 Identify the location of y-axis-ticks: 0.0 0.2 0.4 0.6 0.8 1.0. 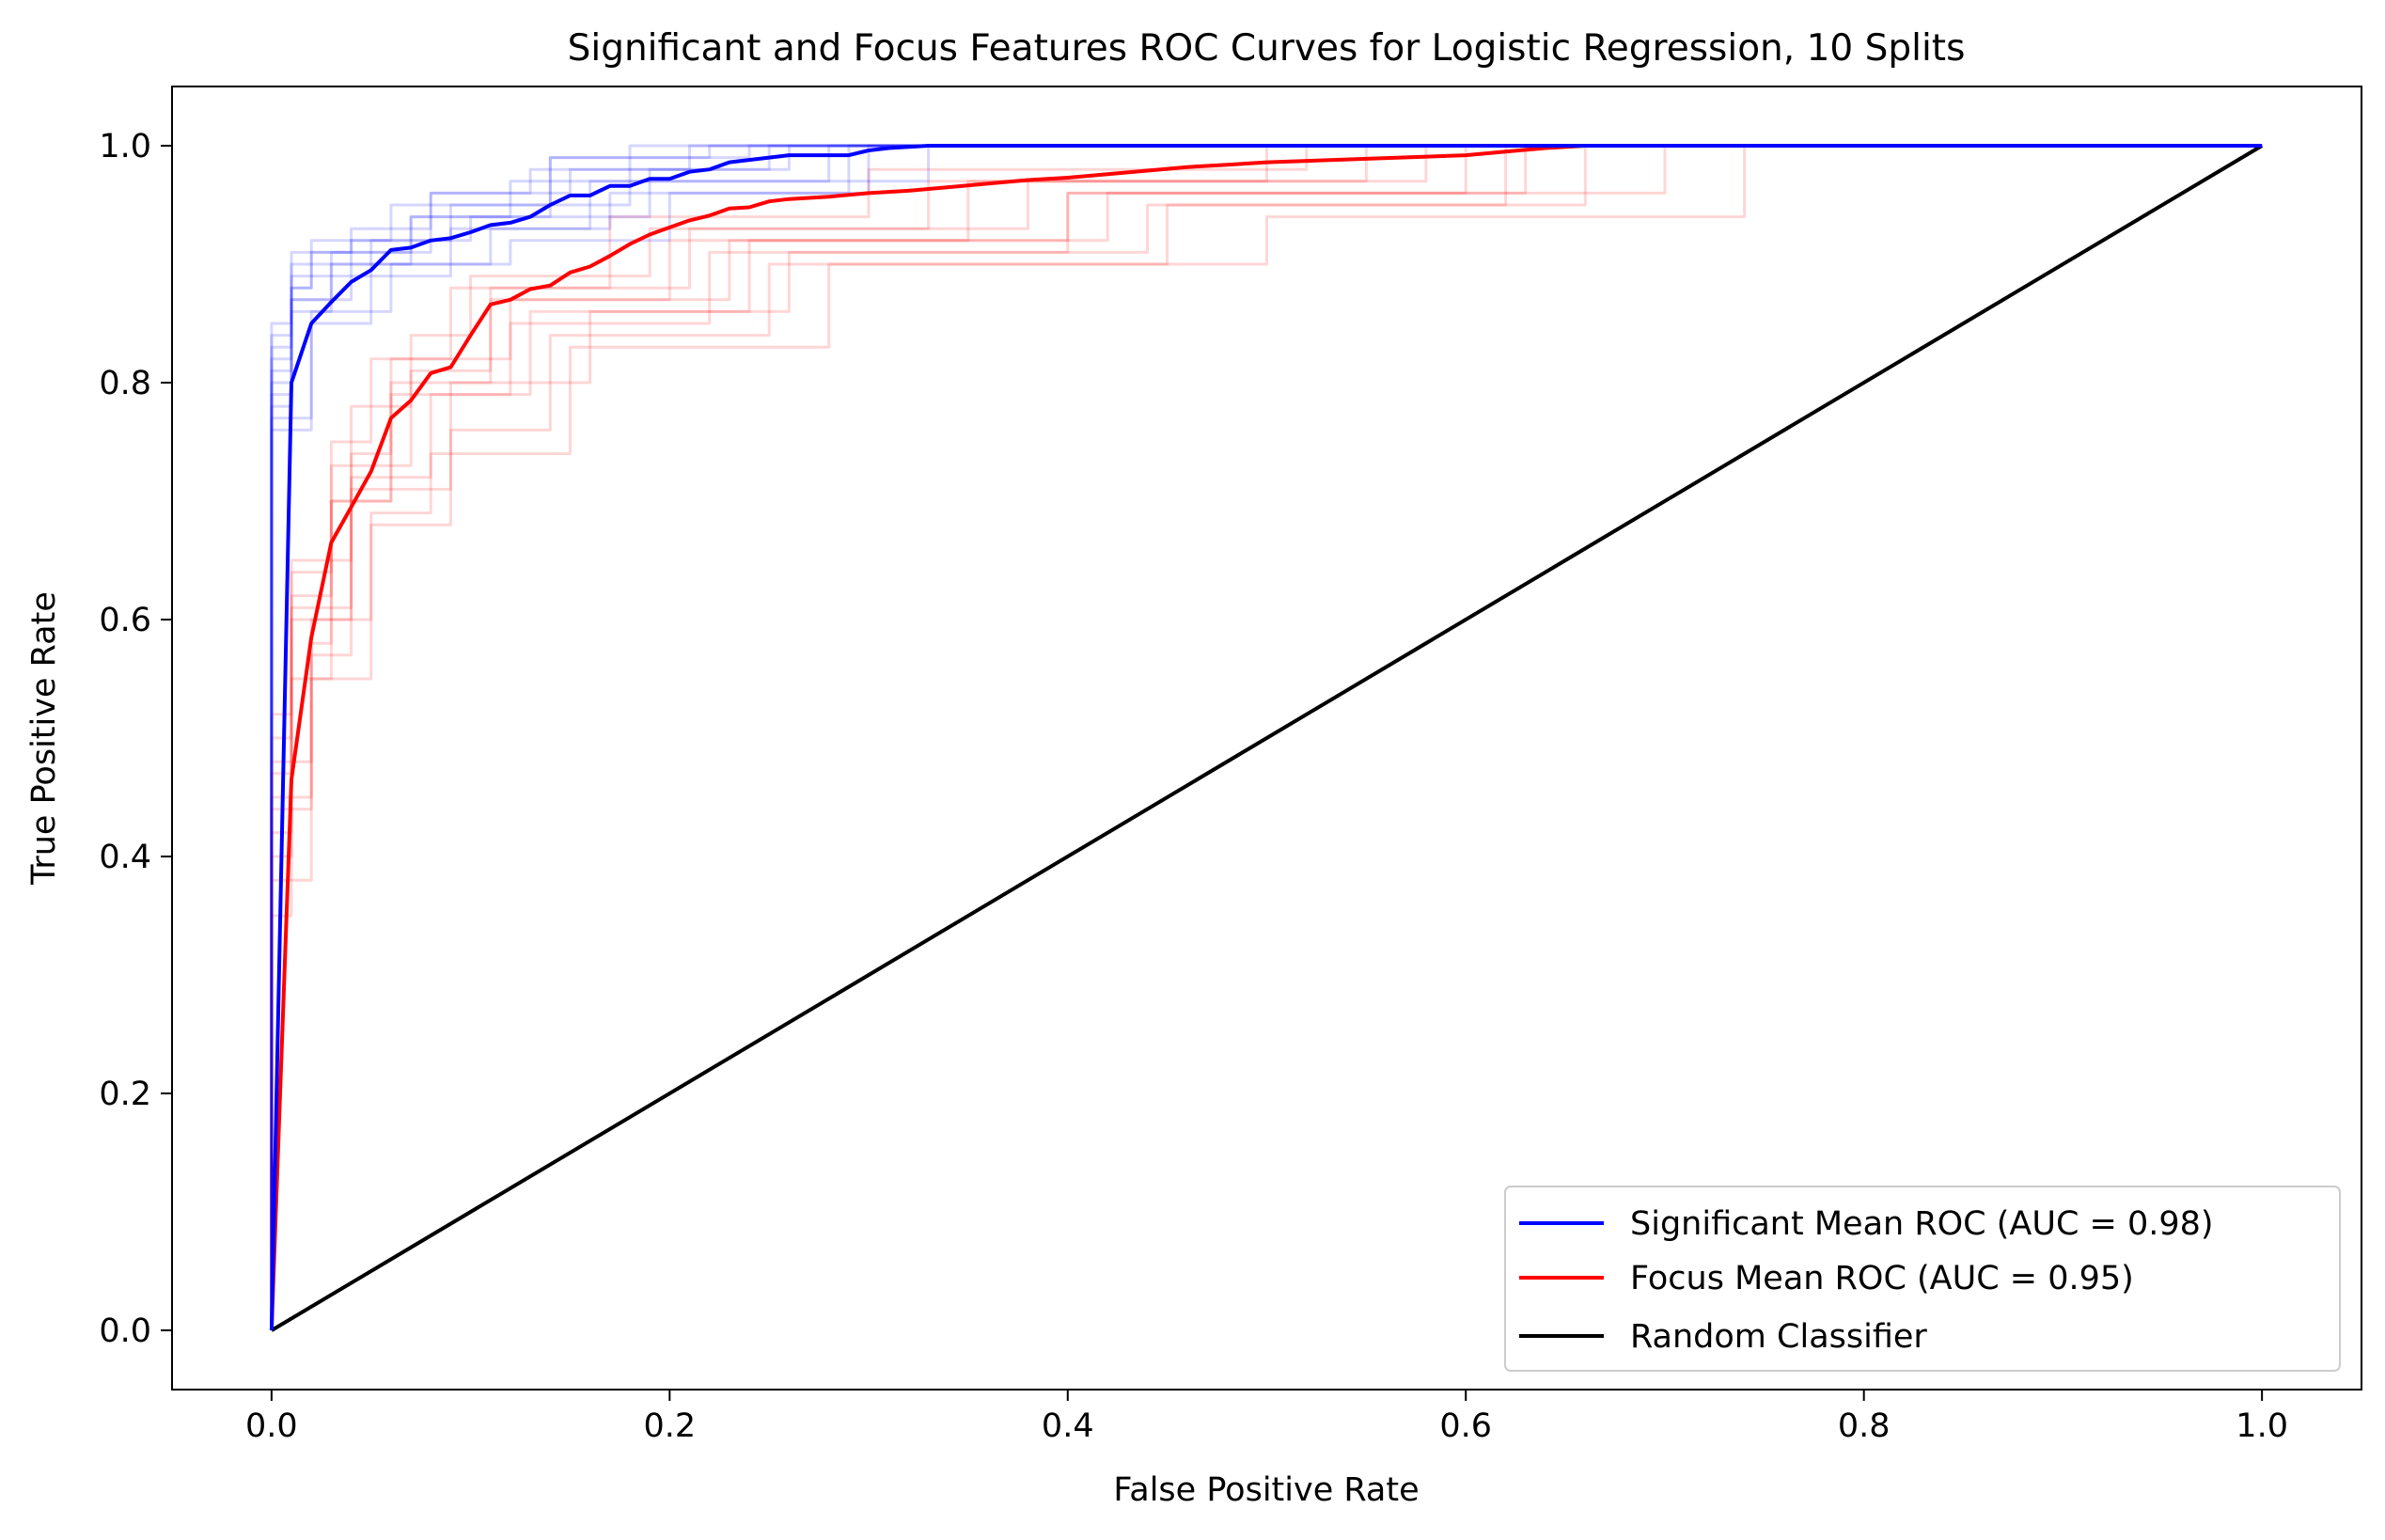
(135, 739).